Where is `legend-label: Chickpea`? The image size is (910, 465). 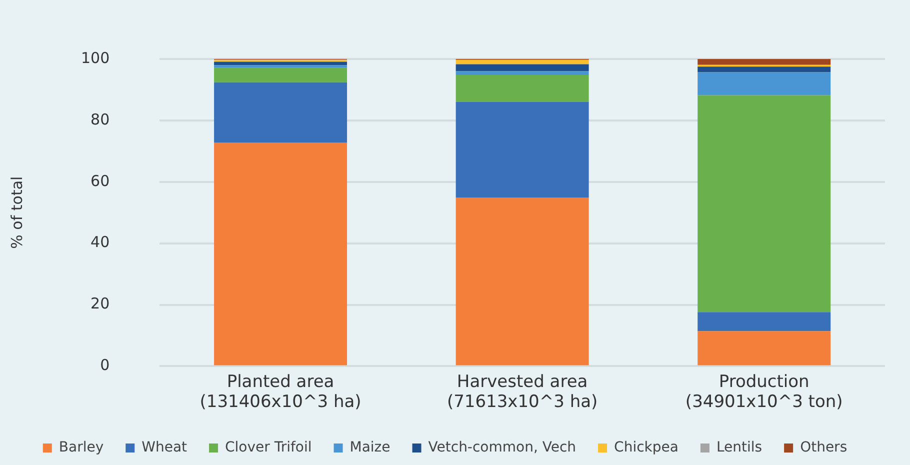 legend-label: Chickpea is located at coordinates (646, 448).